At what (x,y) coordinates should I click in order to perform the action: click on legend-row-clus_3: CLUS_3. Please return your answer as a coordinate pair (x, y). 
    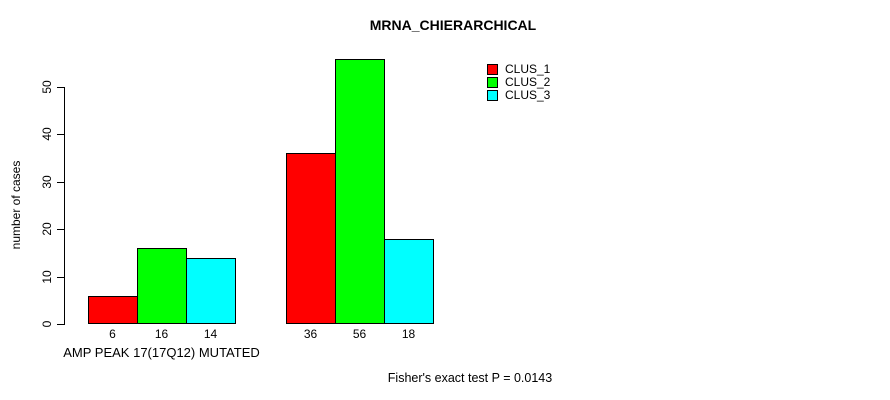
    Looking at the image, I should click on (518, 95).